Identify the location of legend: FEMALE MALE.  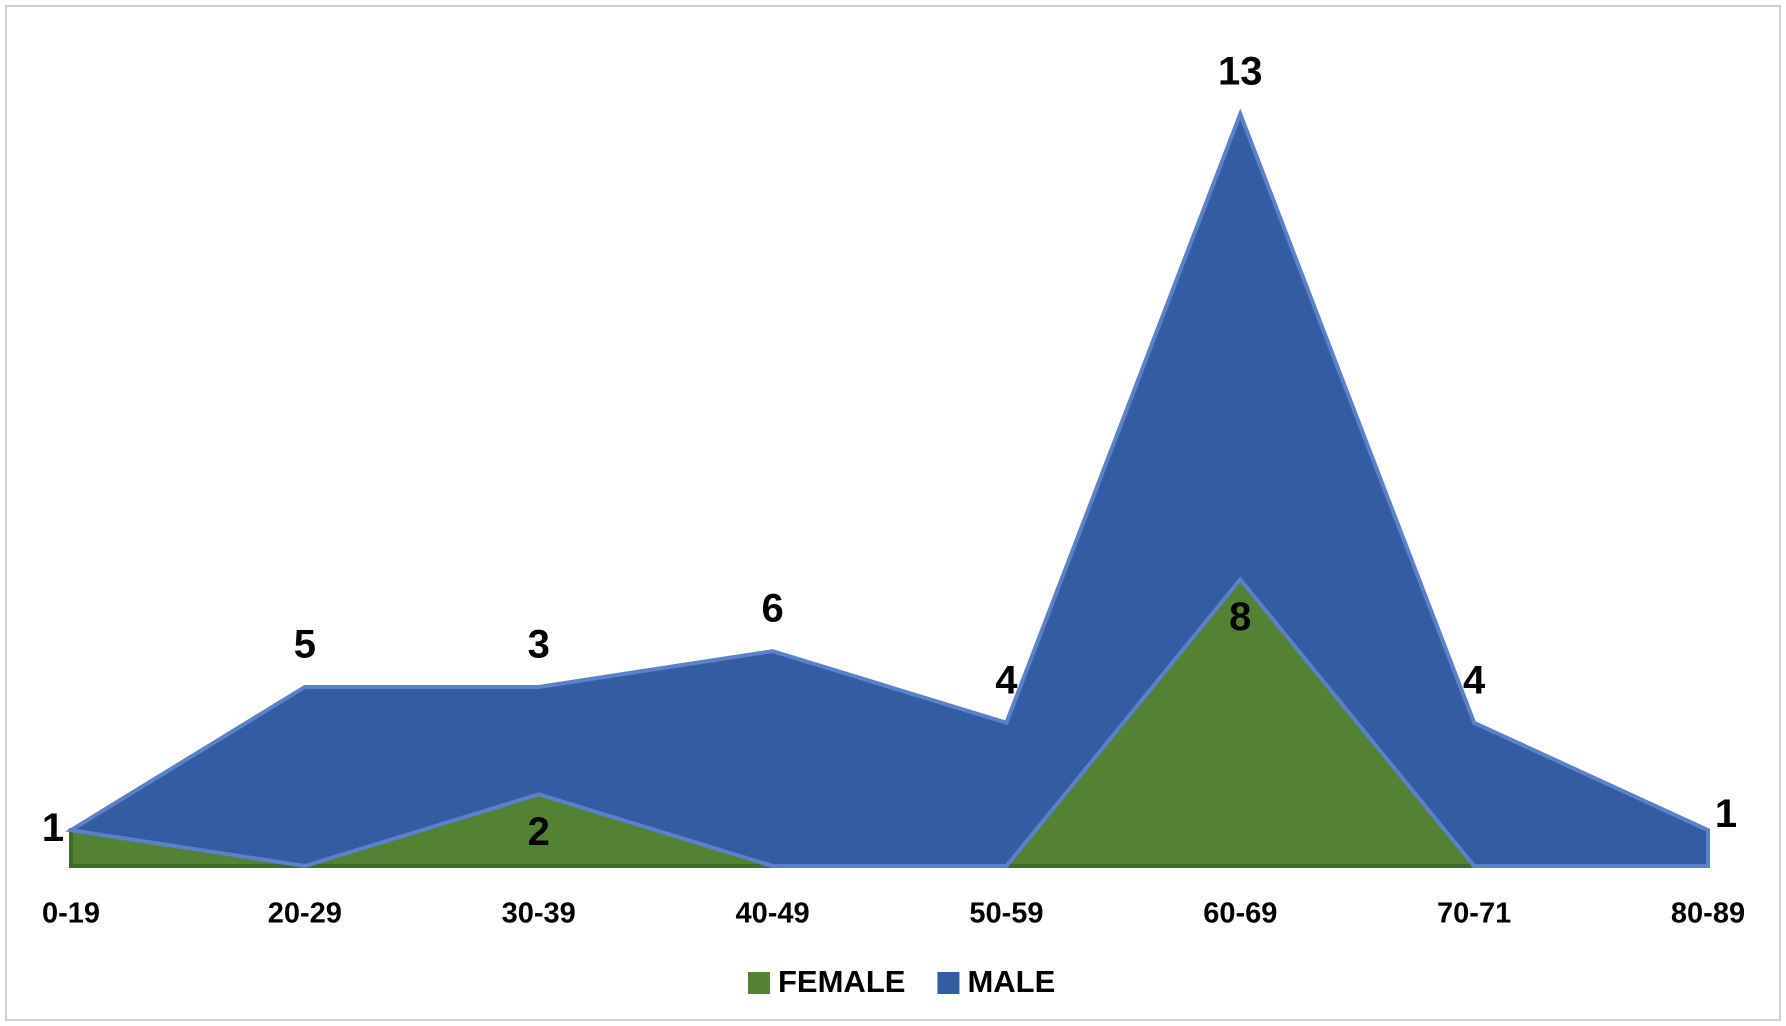
(901, 981).